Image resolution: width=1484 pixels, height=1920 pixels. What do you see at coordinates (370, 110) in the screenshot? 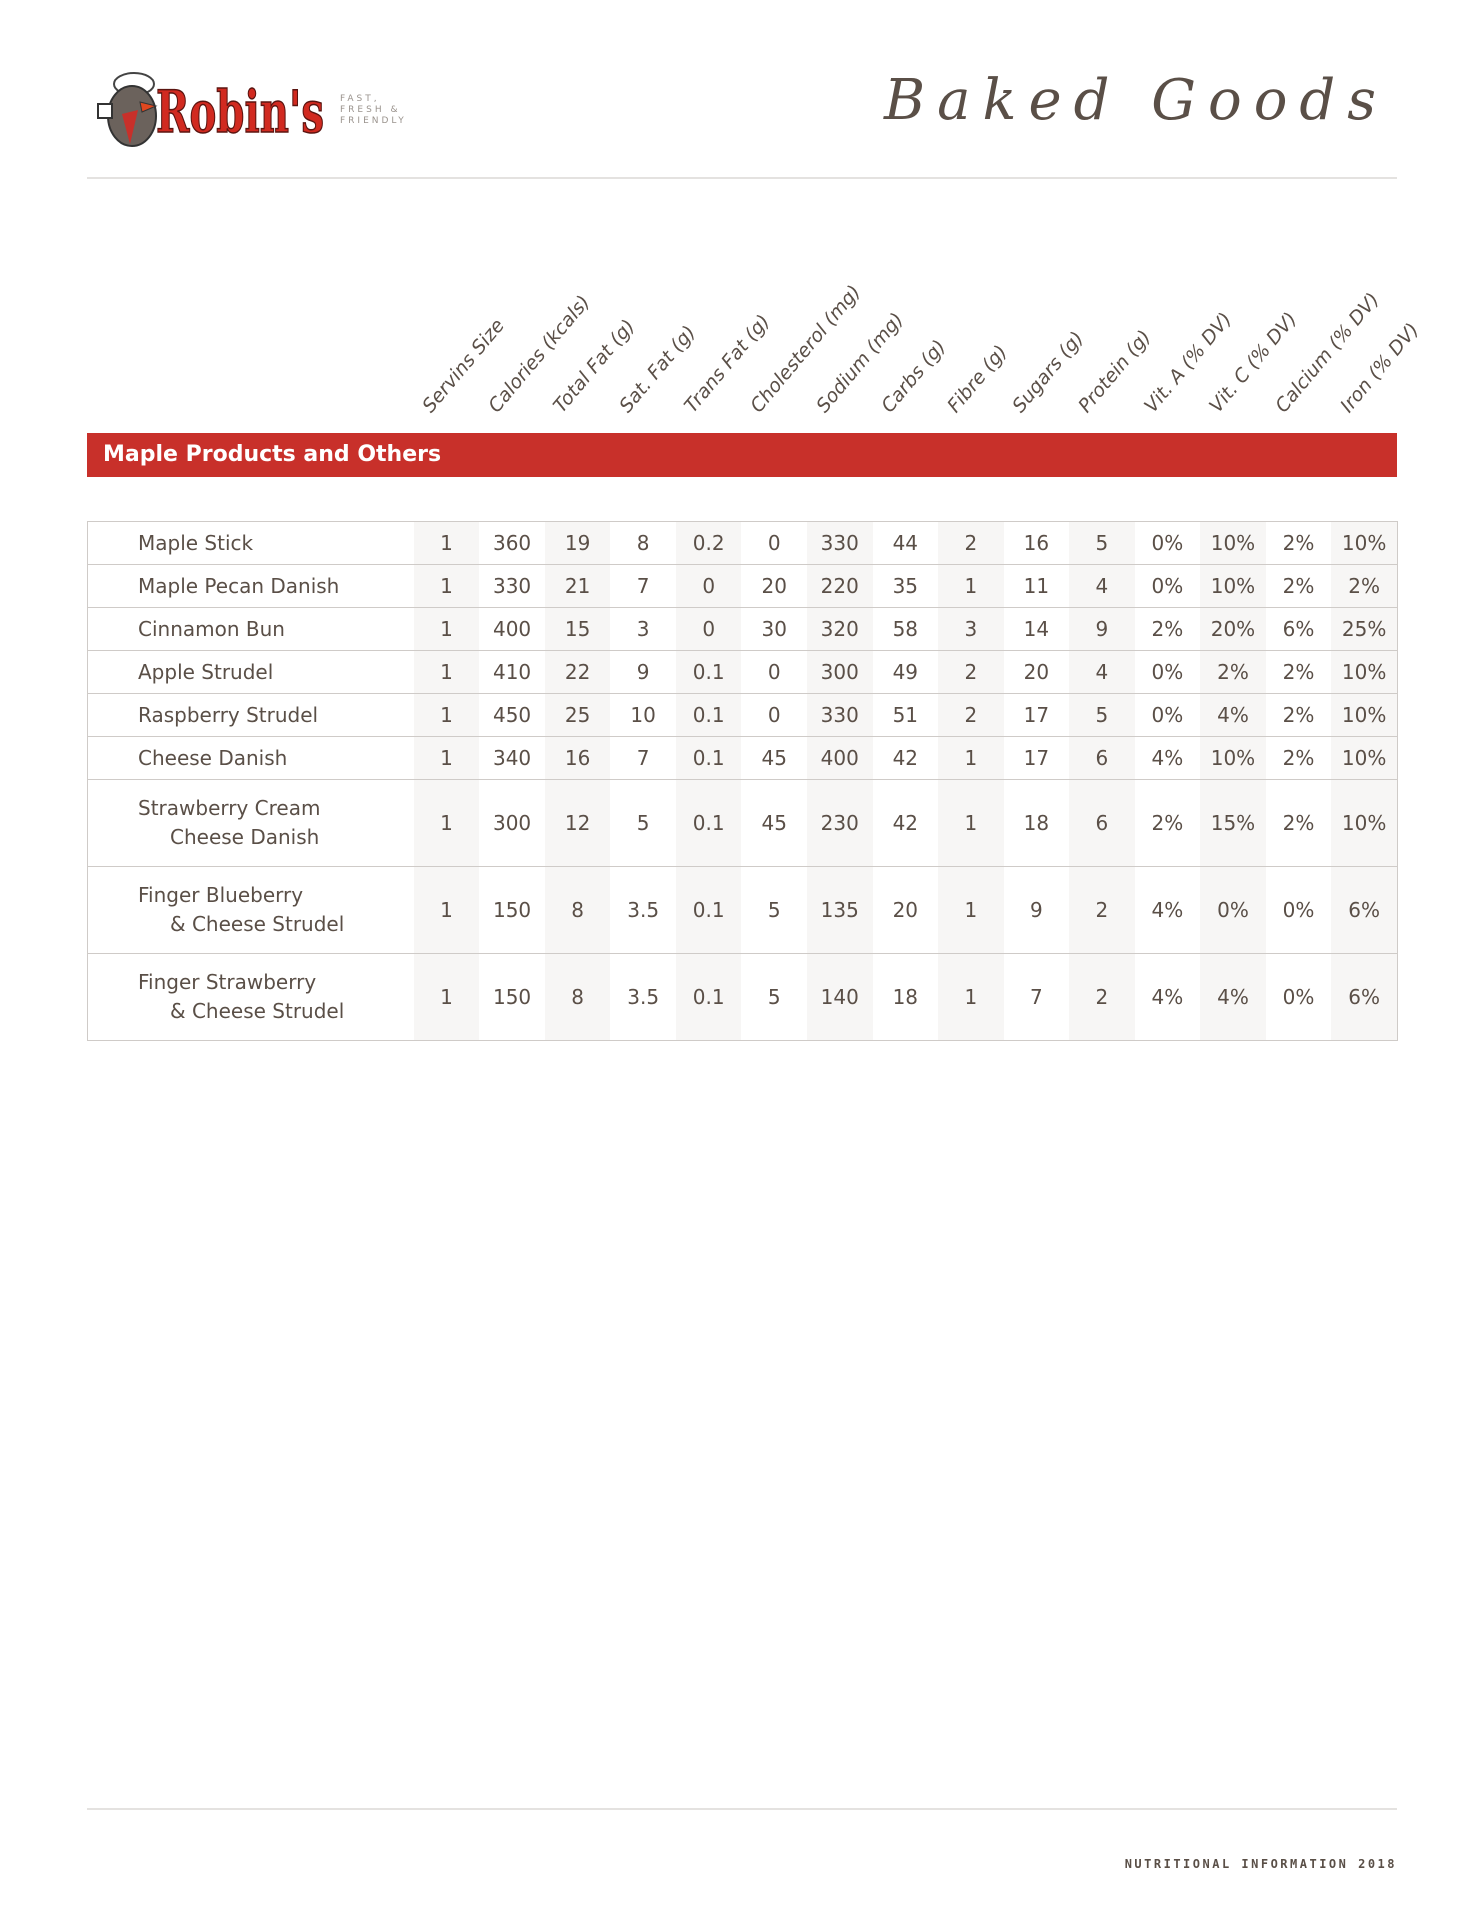
I see `tagline-line: FRESH &` at bounding box center [370, 110].